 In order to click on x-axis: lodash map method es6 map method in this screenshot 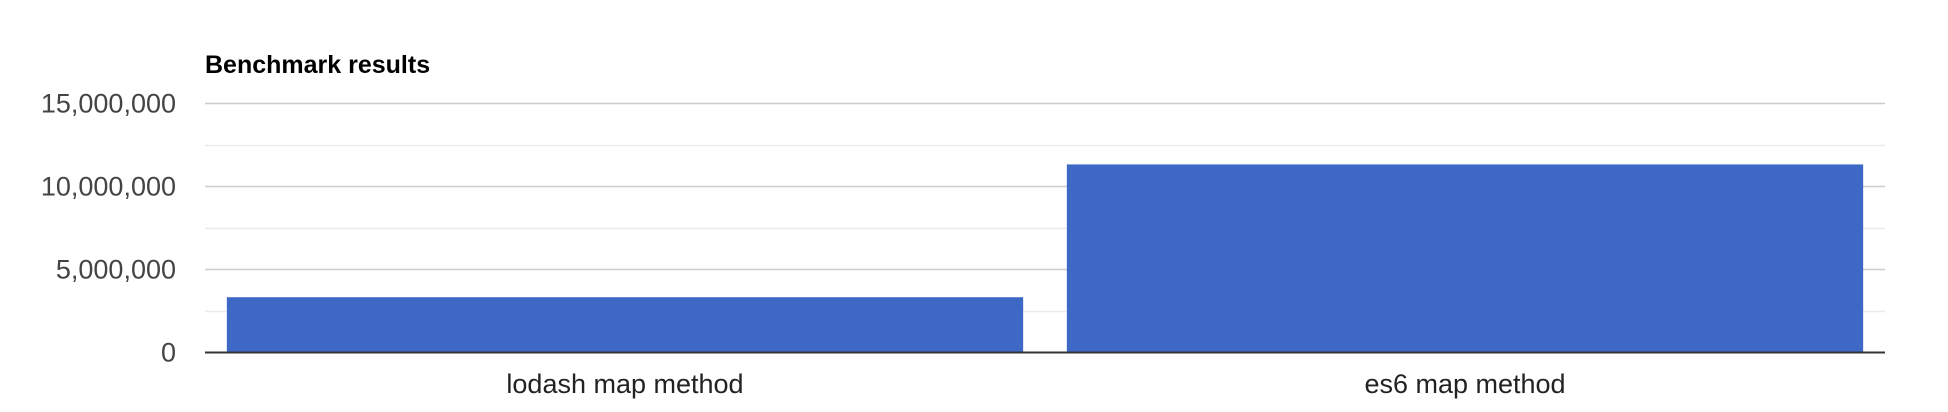, I will do `click(1045, 375)`.